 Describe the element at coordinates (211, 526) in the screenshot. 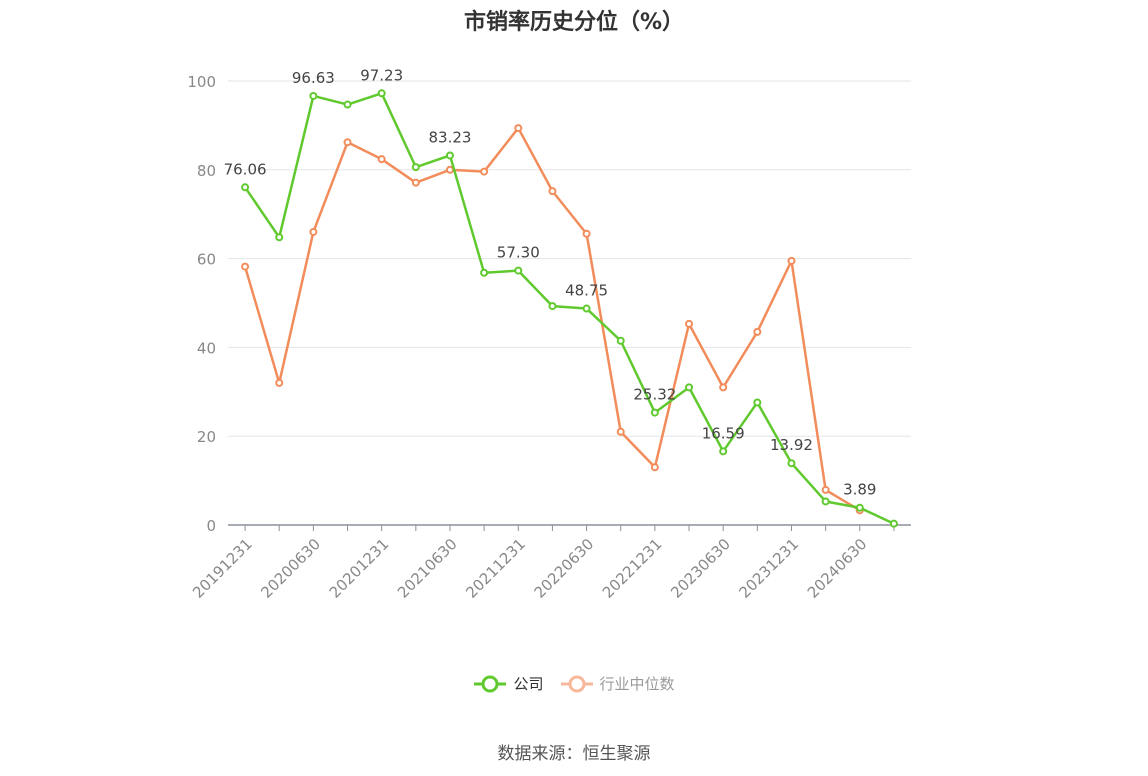

I see `y-tick-label: 0` at that location.